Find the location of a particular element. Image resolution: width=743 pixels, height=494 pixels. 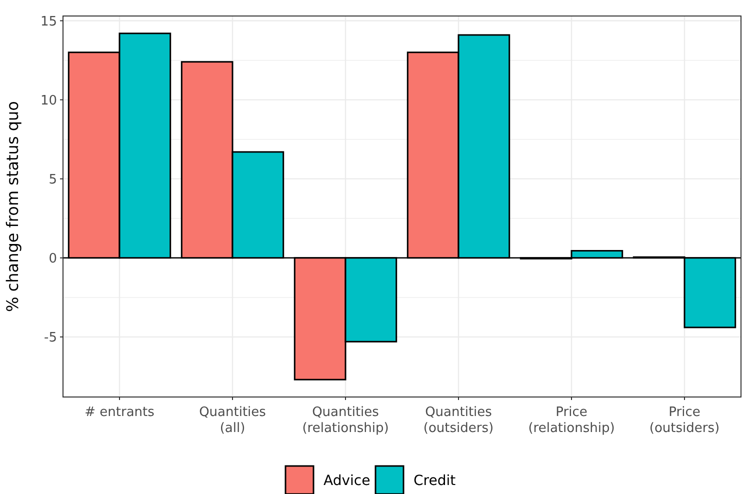

y-tick-label: 5 is located at coordinates (52, 180).